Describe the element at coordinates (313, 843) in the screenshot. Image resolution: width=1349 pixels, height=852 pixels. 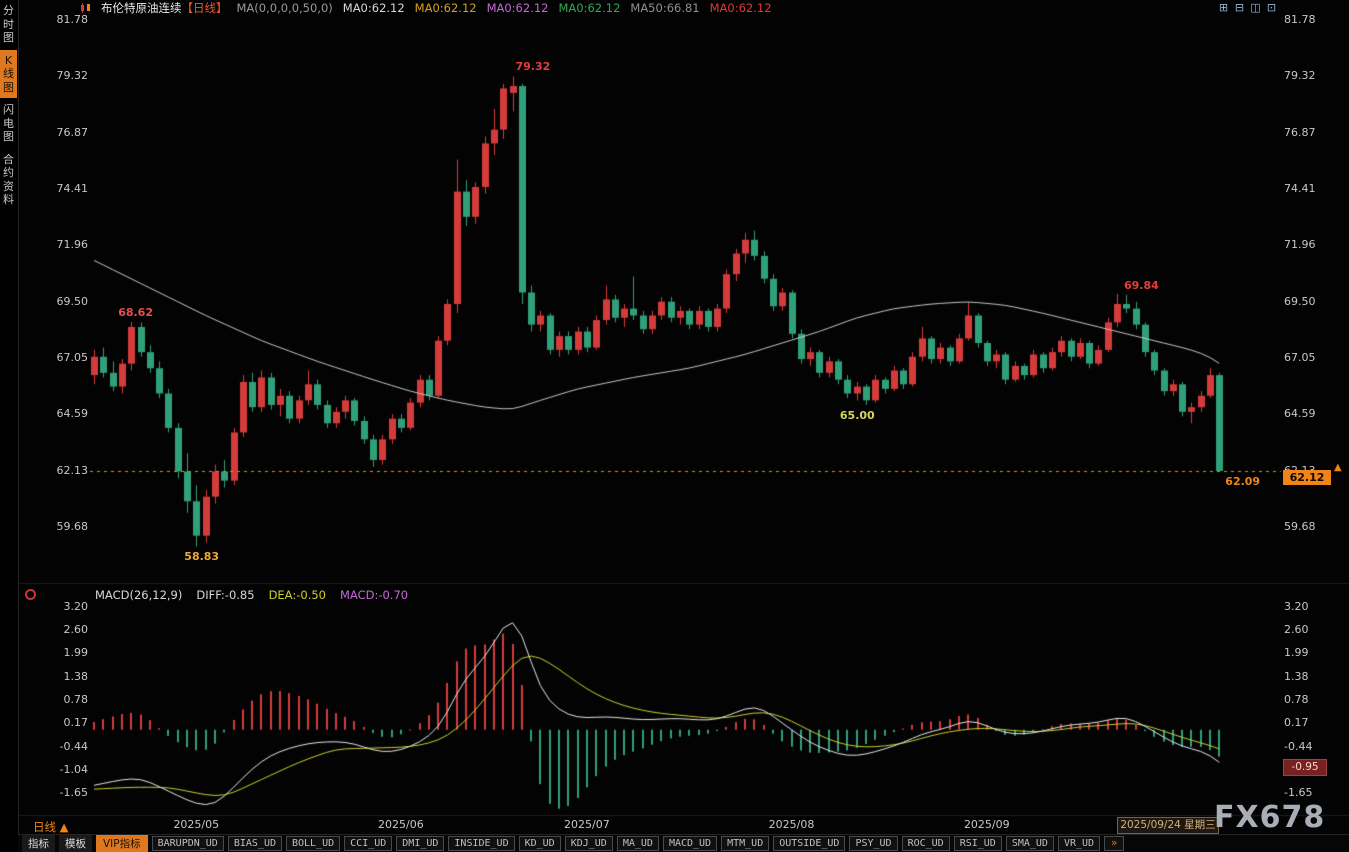
I see `indicator-tab-boll_ud: BOLL_UD` at that location.